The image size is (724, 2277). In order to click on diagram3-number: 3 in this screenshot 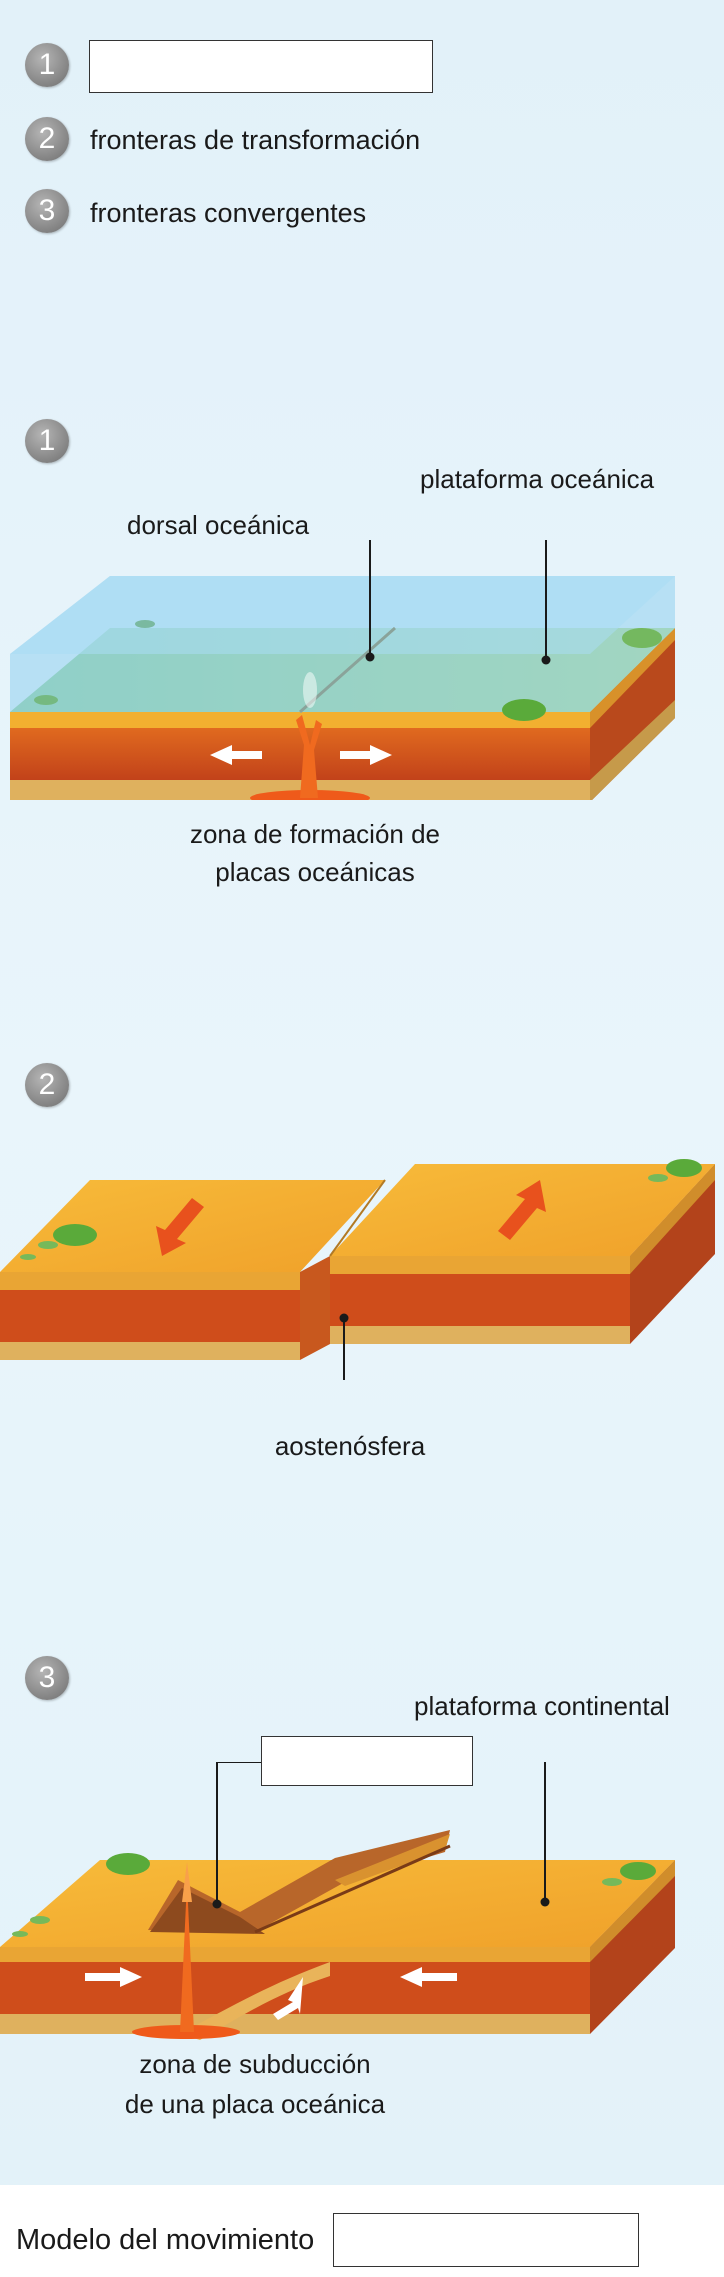, I will do `click(47, 1678)`.